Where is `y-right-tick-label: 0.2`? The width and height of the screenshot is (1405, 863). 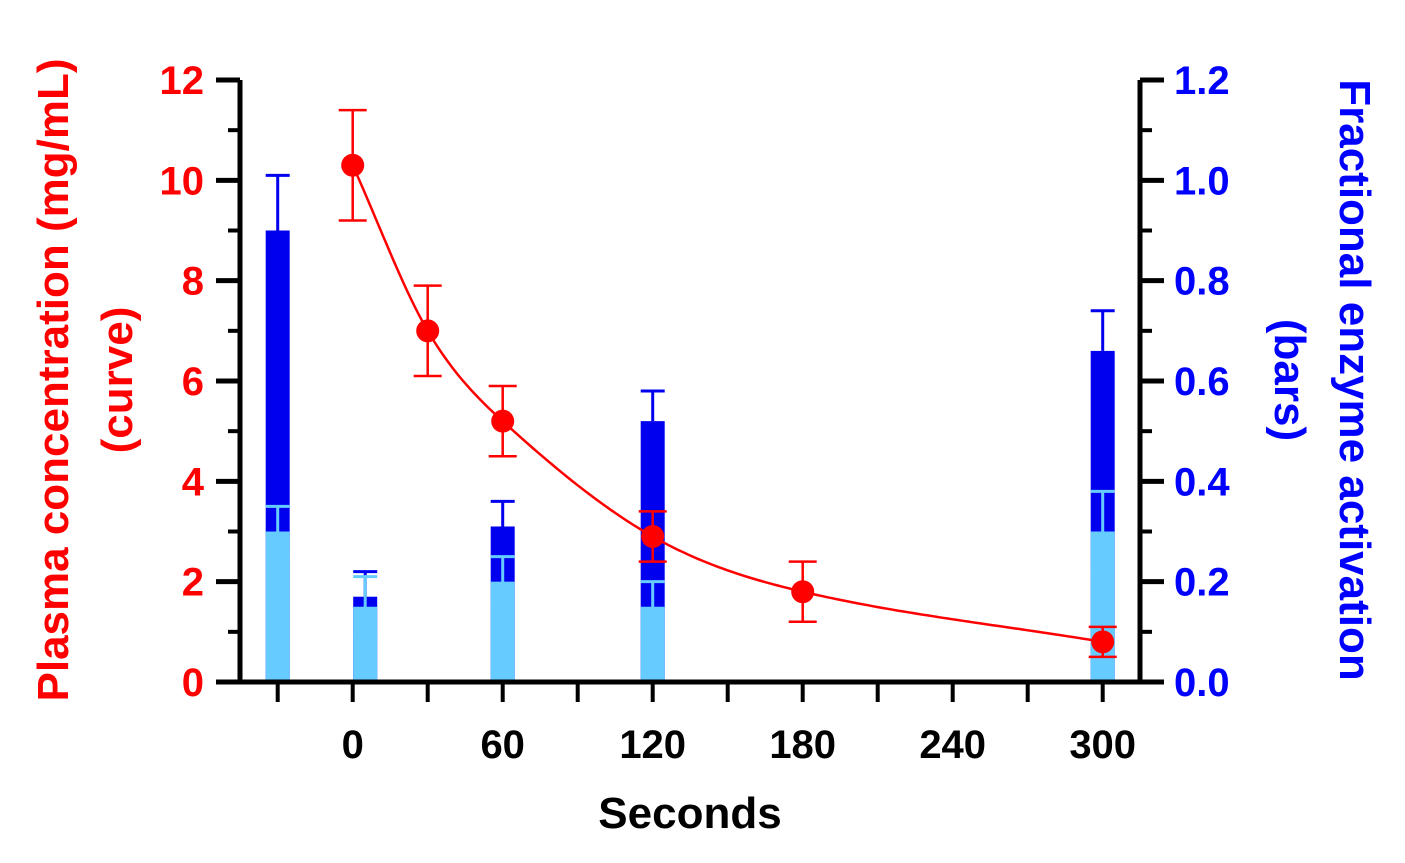
y-right-tick-label: 0.2 is located at coordinates (1202, 583).